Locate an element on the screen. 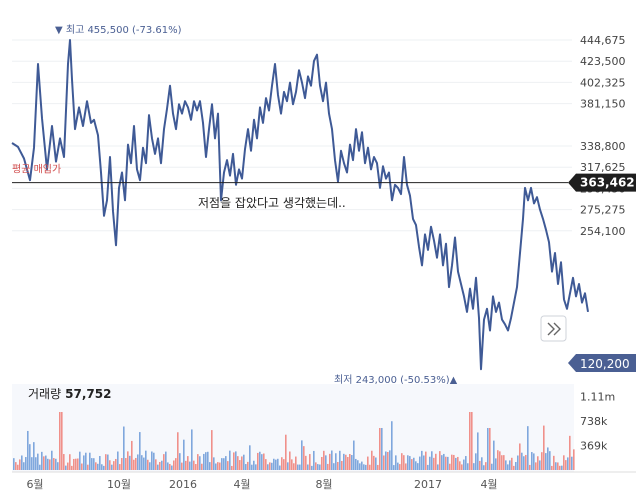 Image resolution: width=636 pixels, height=504 pixels. svg-text: 363,462 is located at coordinates (607, 183).